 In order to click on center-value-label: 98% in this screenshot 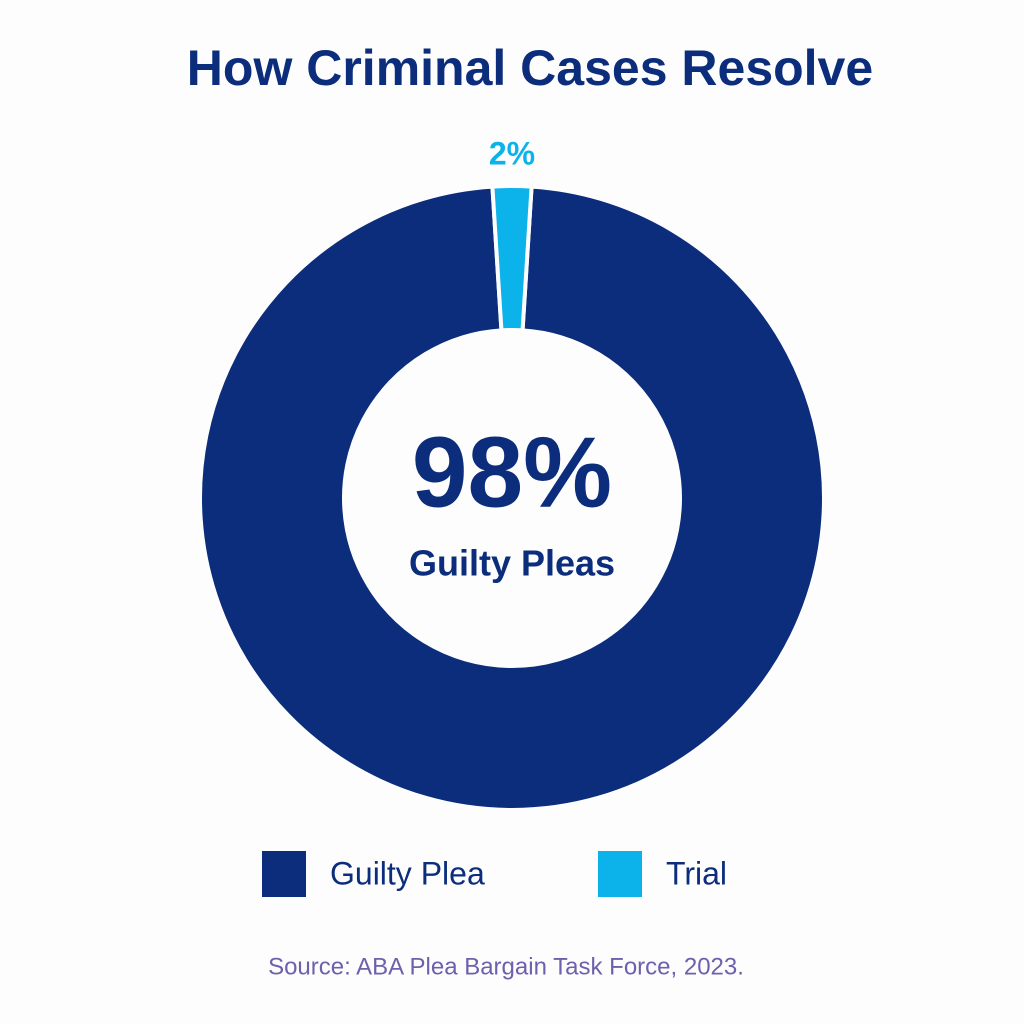, I will do `click(512, 472)`.